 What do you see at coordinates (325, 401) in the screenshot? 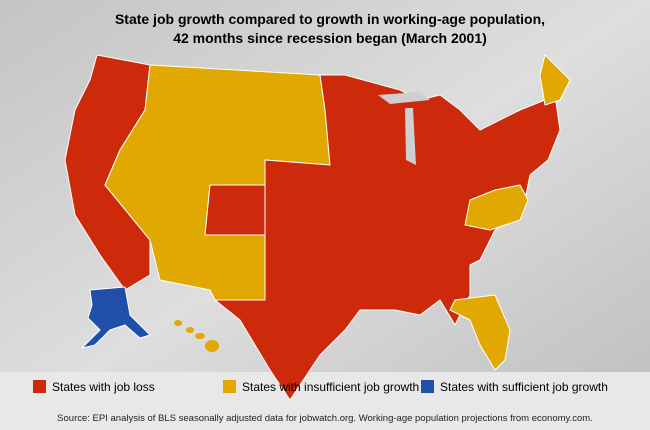
I see `footer-band` at bounding box center [325, 401].